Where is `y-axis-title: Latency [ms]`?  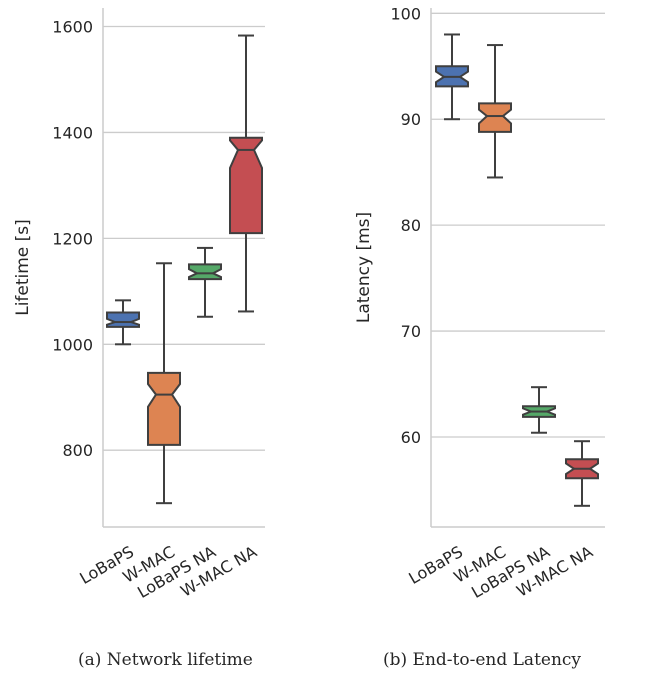 y-axis-title: Latency [ms] is located at coordinates (364, 267).